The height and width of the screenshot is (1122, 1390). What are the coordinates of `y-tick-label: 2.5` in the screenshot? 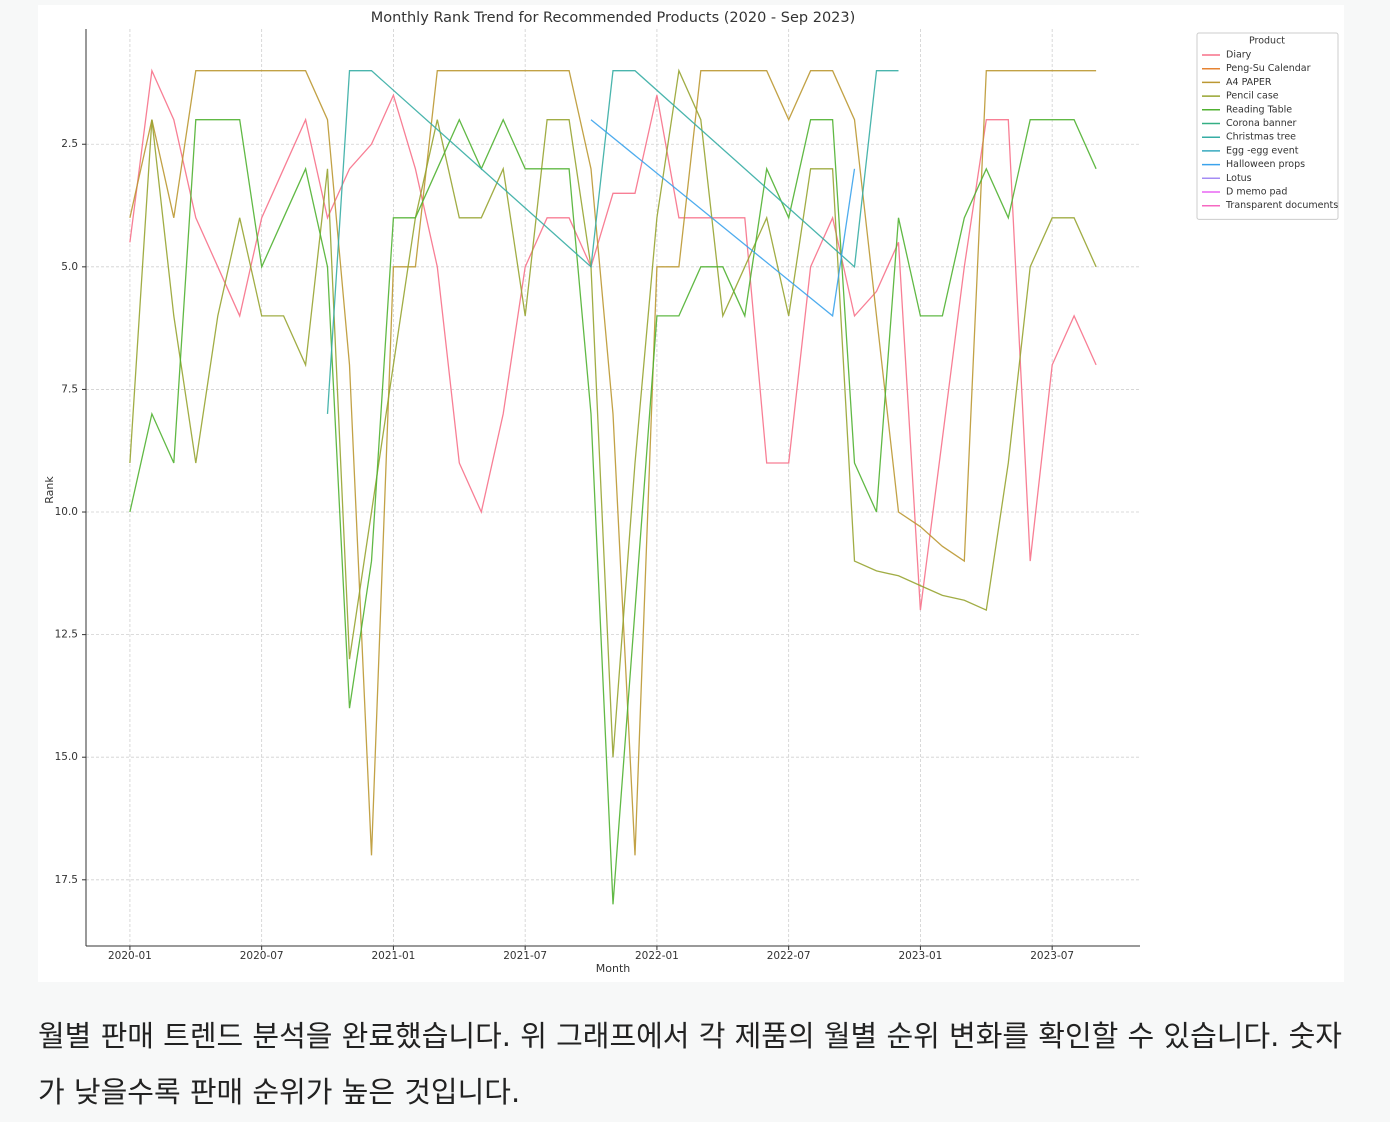 It's located at (69, 144).